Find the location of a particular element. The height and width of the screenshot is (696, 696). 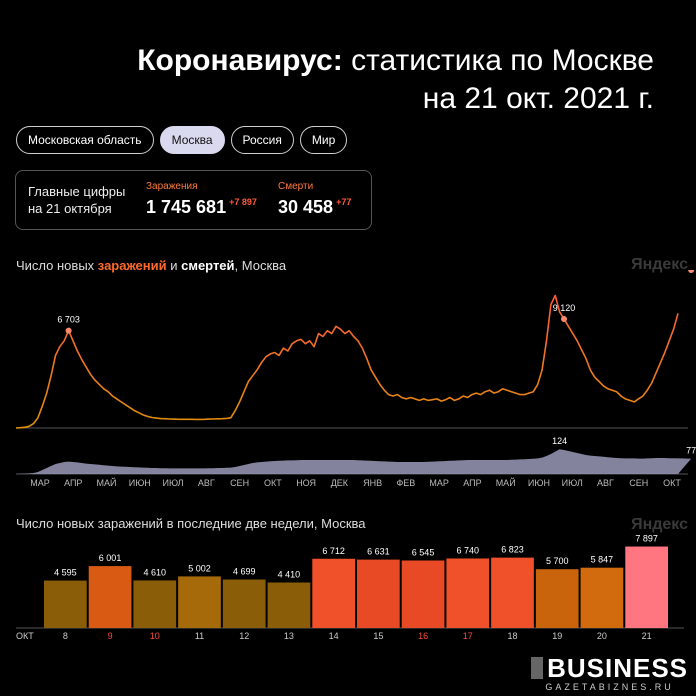

tab-moscow: Москва is located at coordinates (192, 140).